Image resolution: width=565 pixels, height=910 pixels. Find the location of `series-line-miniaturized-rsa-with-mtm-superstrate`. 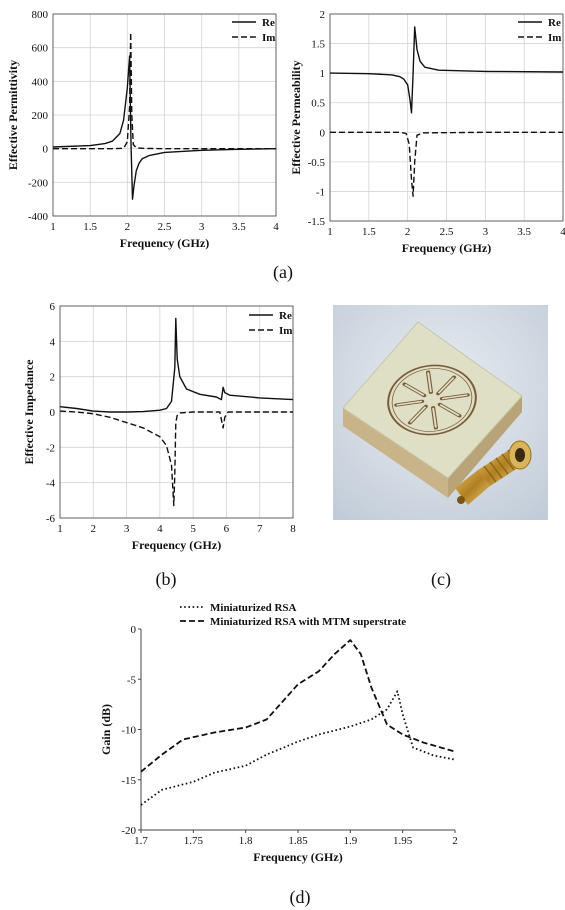

series-line-miniaturized-rsa-with-mtm-superstrate is located at coordinates (298, 706).